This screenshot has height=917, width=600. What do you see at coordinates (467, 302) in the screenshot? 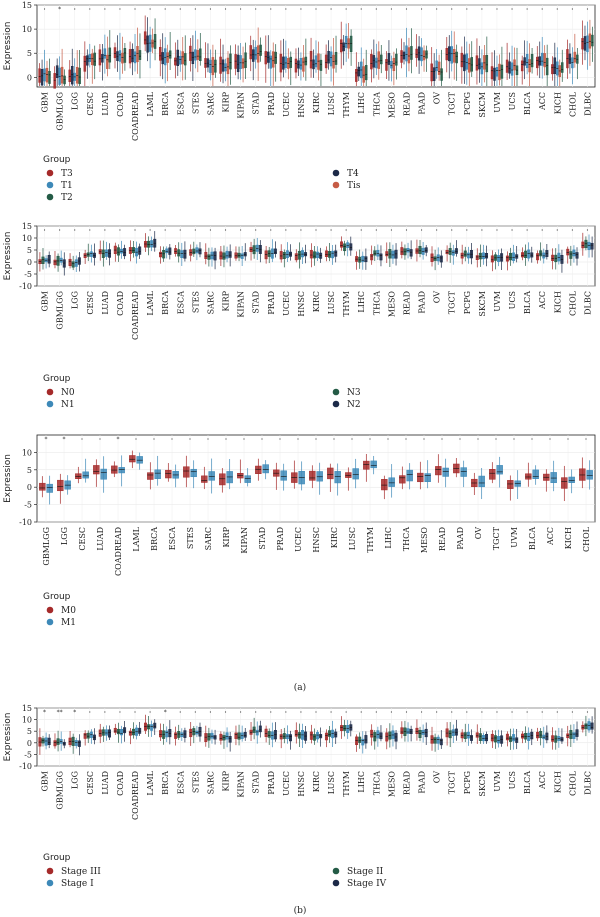
I see `x-tick-label: PCPG` at bounding box center [467, 302].